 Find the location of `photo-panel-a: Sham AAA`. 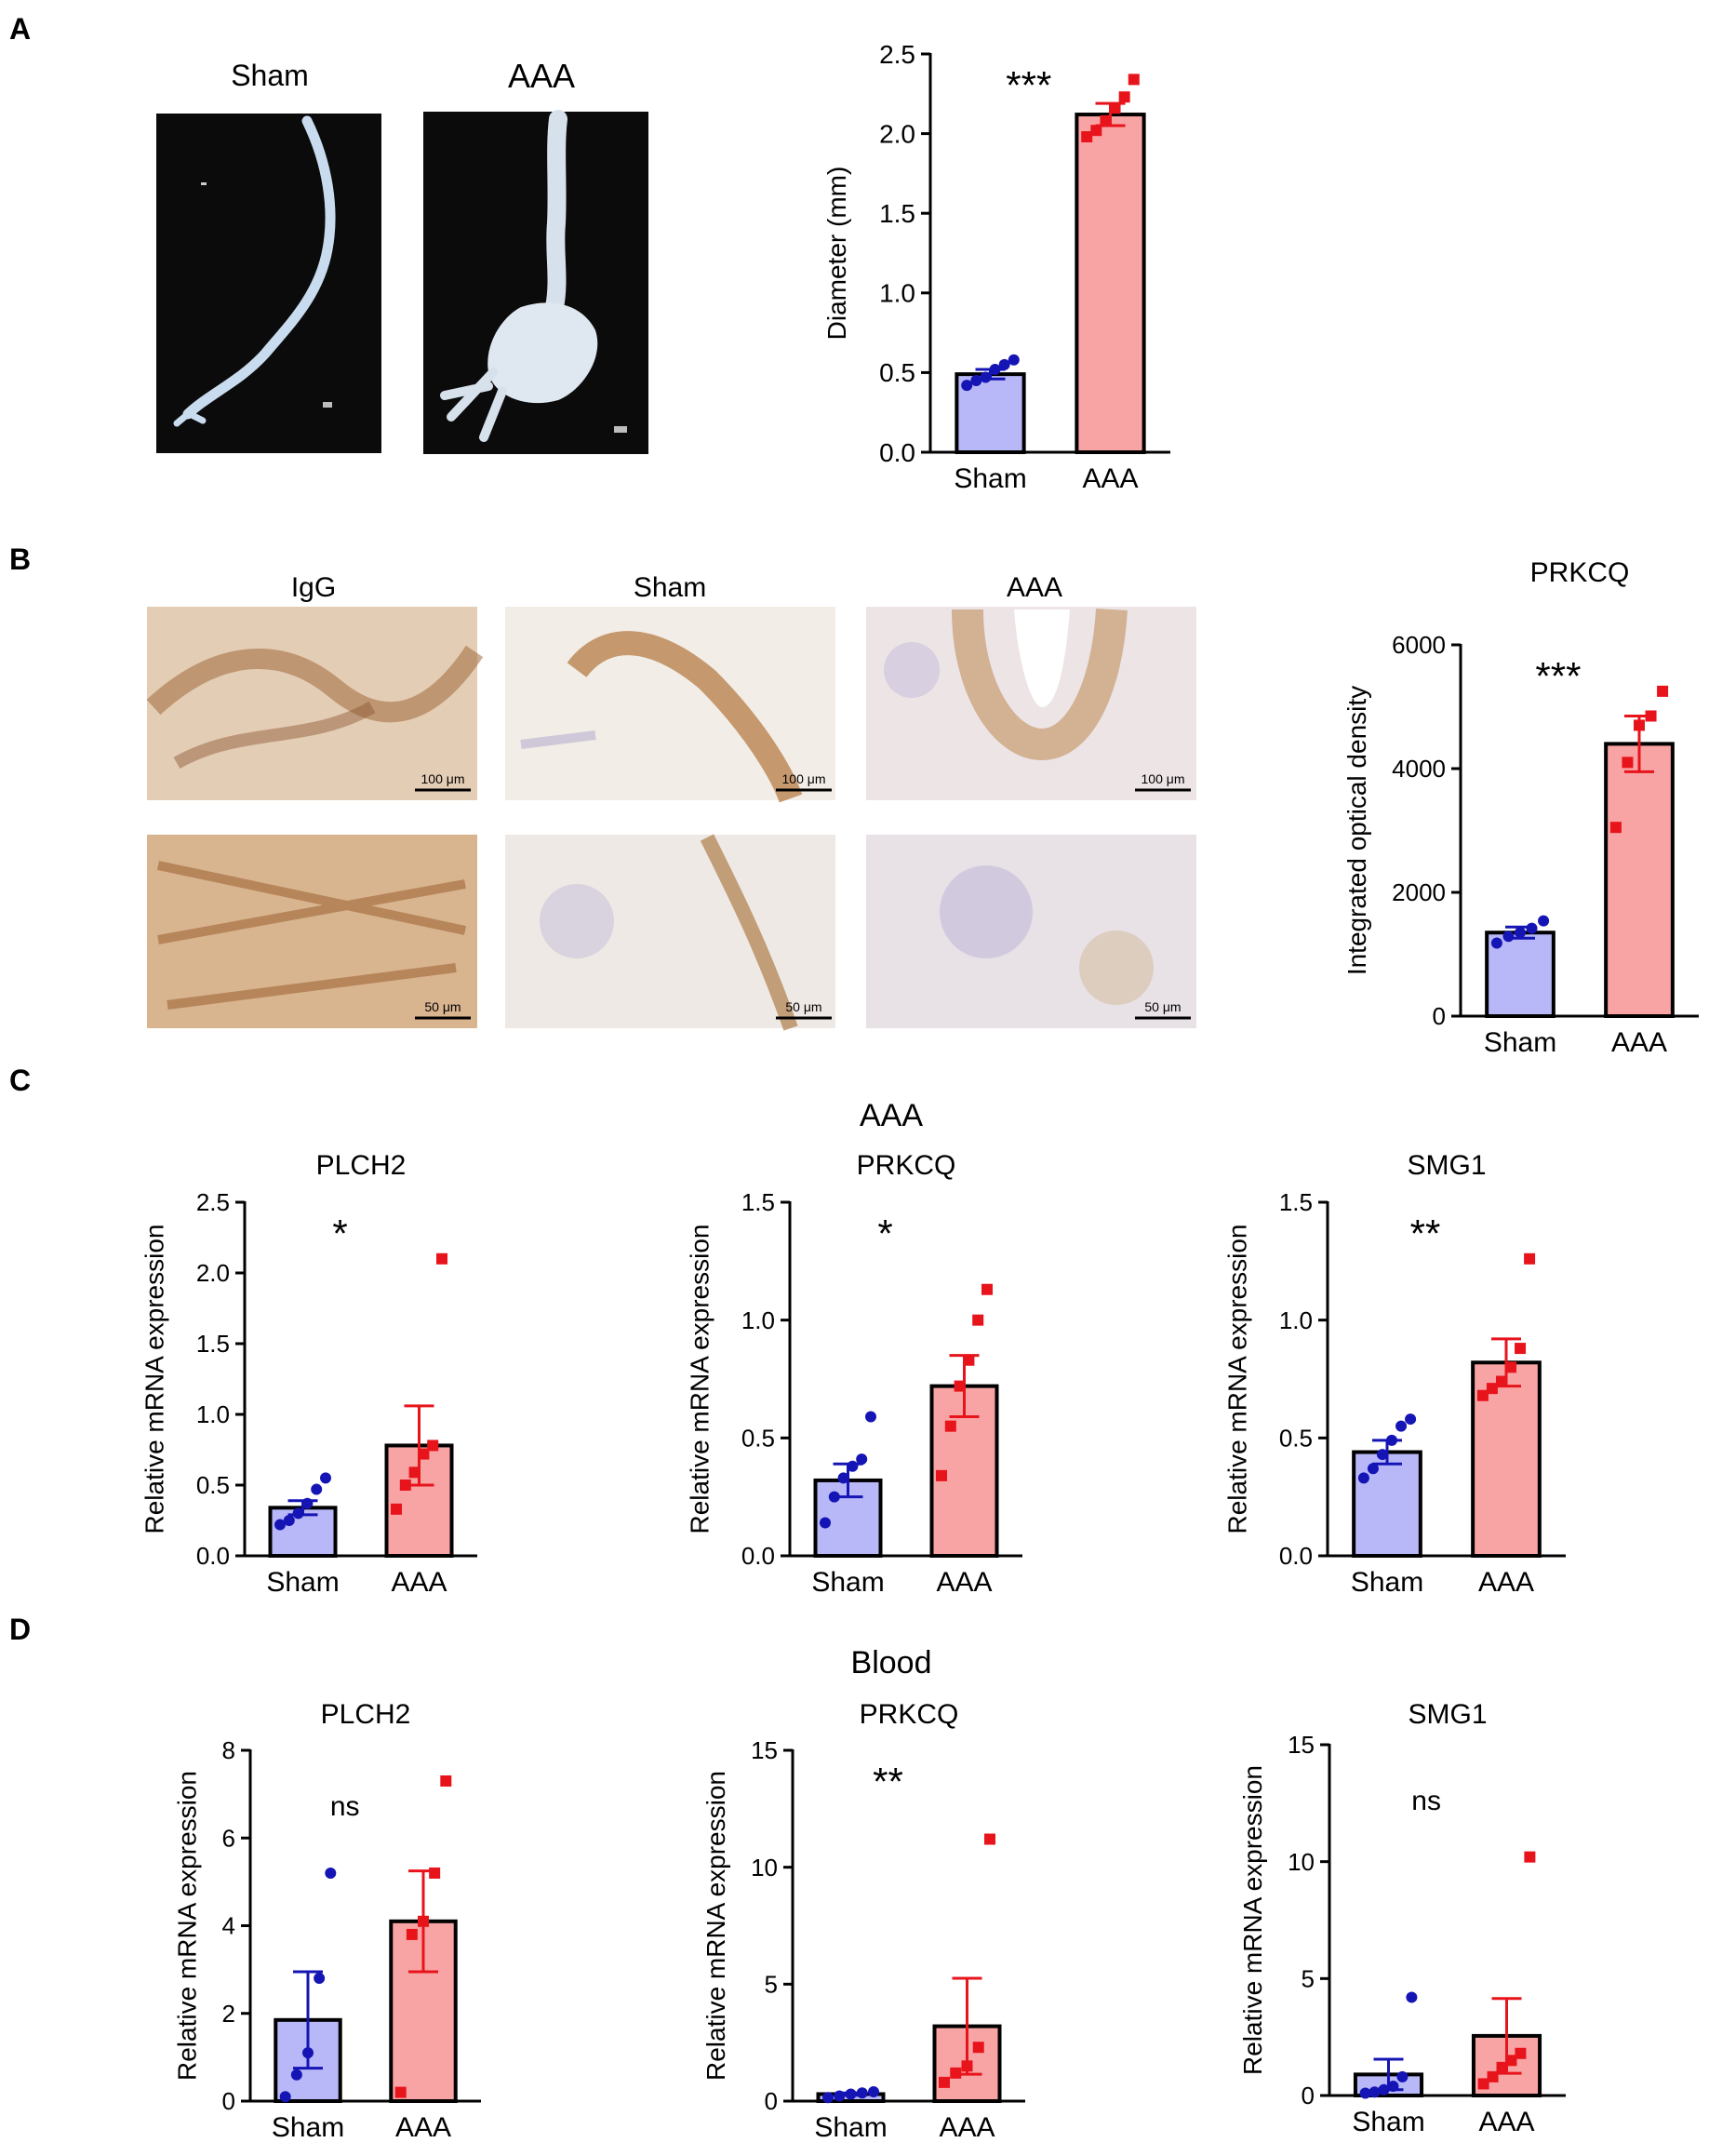

photo-panel-a: Sham AAA is located at coordinates (402, 255).